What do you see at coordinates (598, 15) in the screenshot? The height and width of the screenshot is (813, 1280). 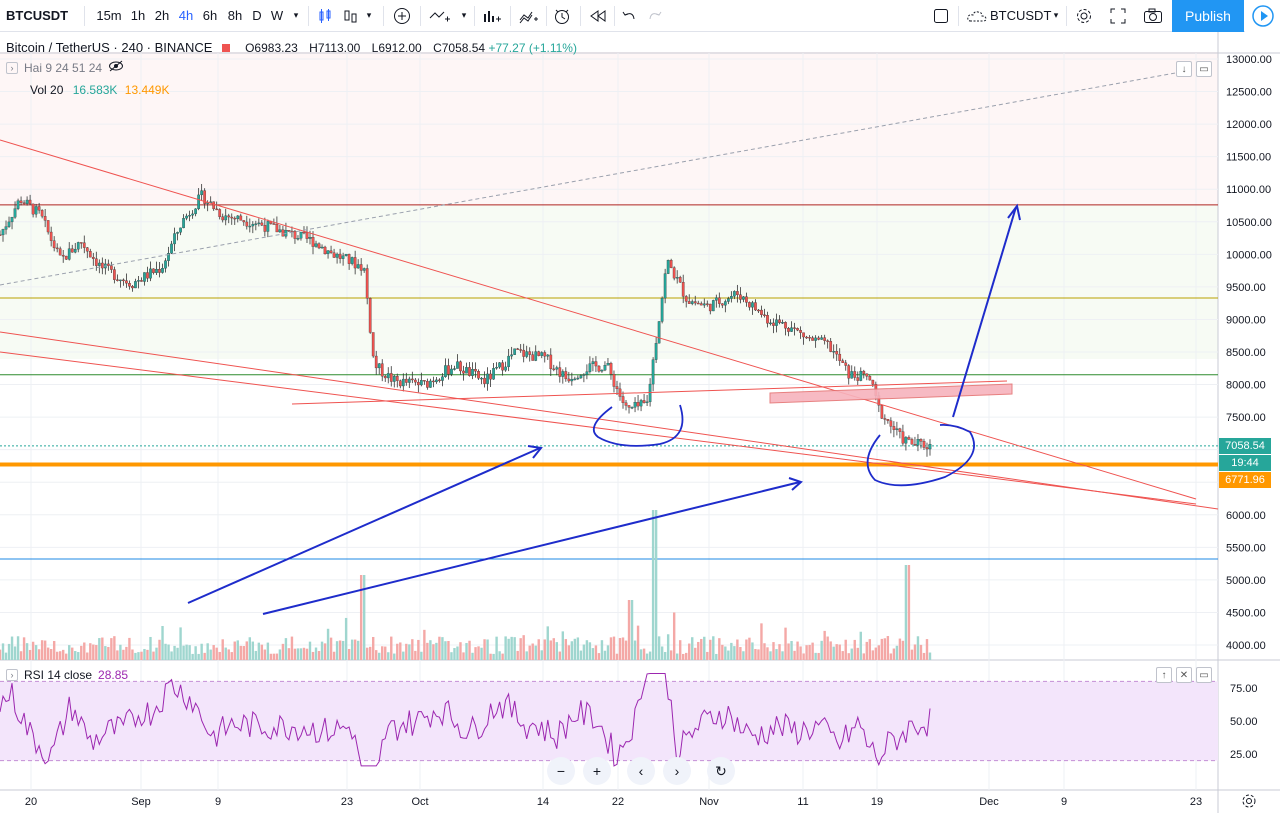 I see `replay-icon` at bounding box center [598, 15].